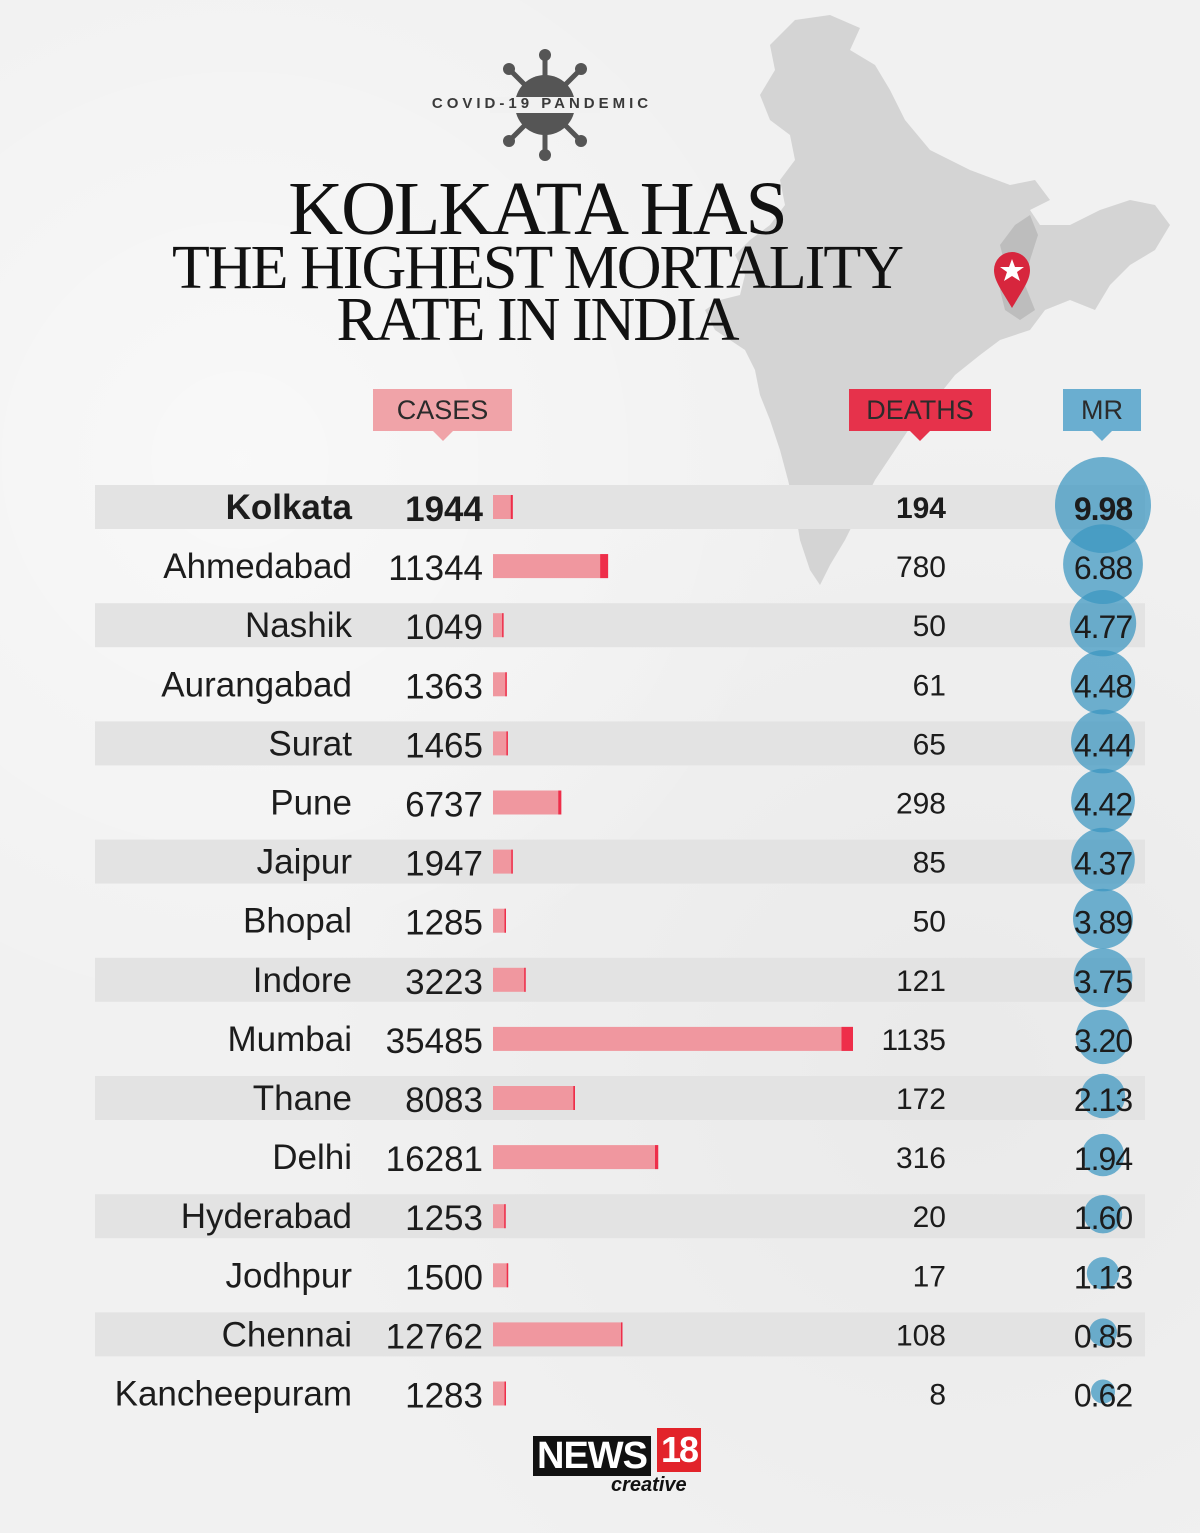  What do you see at coordinates (921, 567) in the screenshot?
I see `deaths-value: 780` at bounding box center [921, 567].